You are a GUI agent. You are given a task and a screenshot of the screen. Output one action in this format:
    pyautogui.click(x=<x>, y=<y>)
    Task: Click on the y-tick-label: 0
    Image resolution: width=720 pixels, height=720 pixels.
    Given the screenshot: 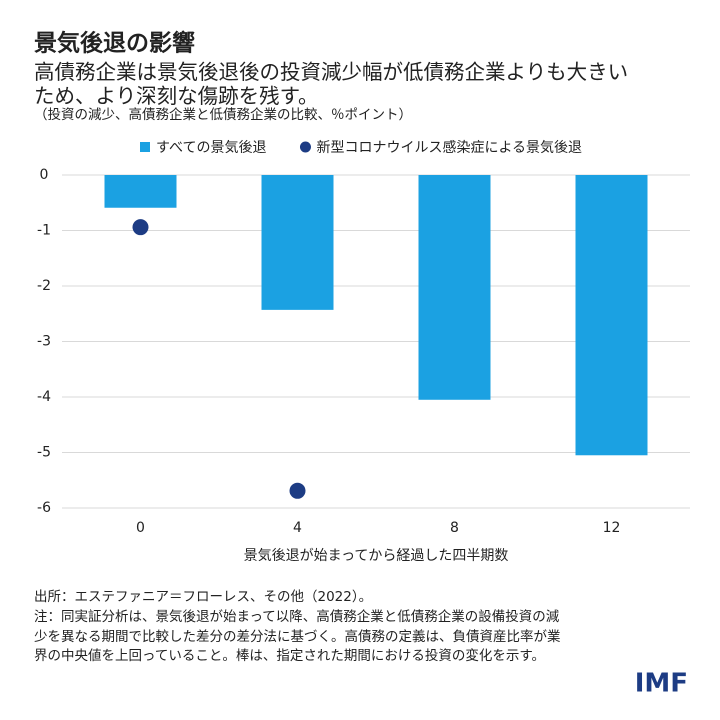 What is the action you would take?
    pyautogui.click(x=44, y=175)
    